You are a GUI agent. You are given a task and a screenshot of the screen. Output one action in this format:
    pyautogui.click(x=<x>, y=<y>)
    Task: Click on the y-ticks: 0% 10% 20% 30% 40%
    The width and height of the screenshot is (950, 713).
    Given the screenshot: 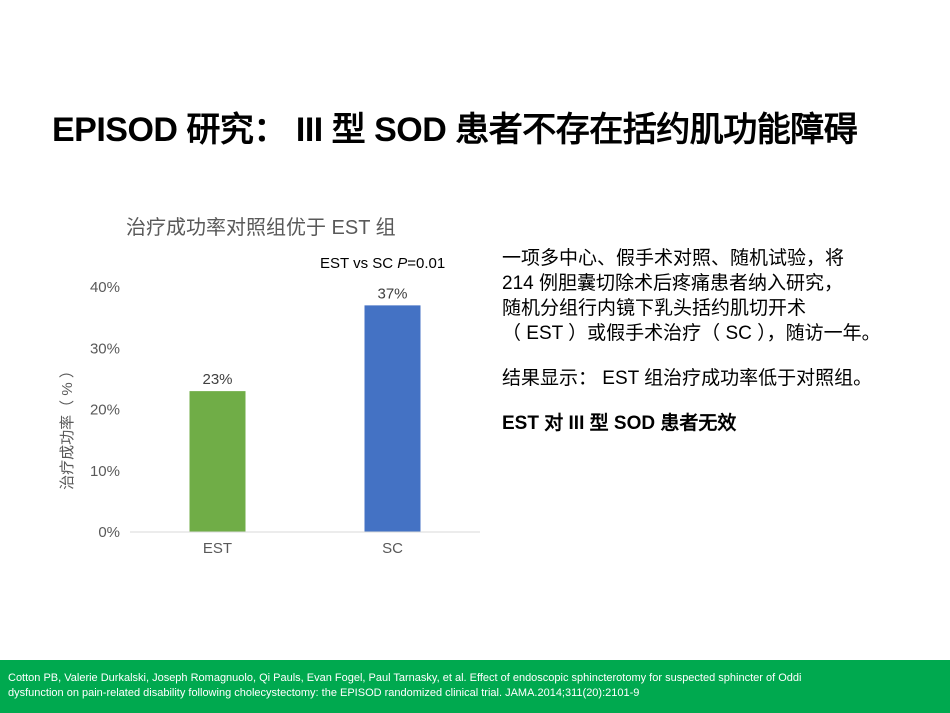 What is the action you would take?
    pyautogui.click(x=105, y=410)
    